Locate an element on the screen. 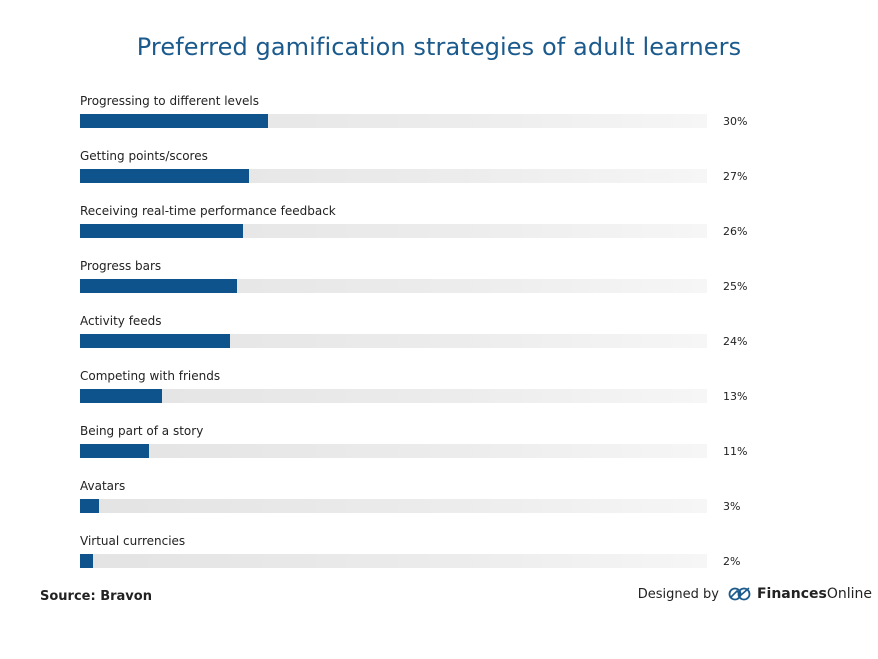 Image resolution: width=878 pixels, height=659 pixels. bar-category-label: Avatars is located at coordinates (103, 486).